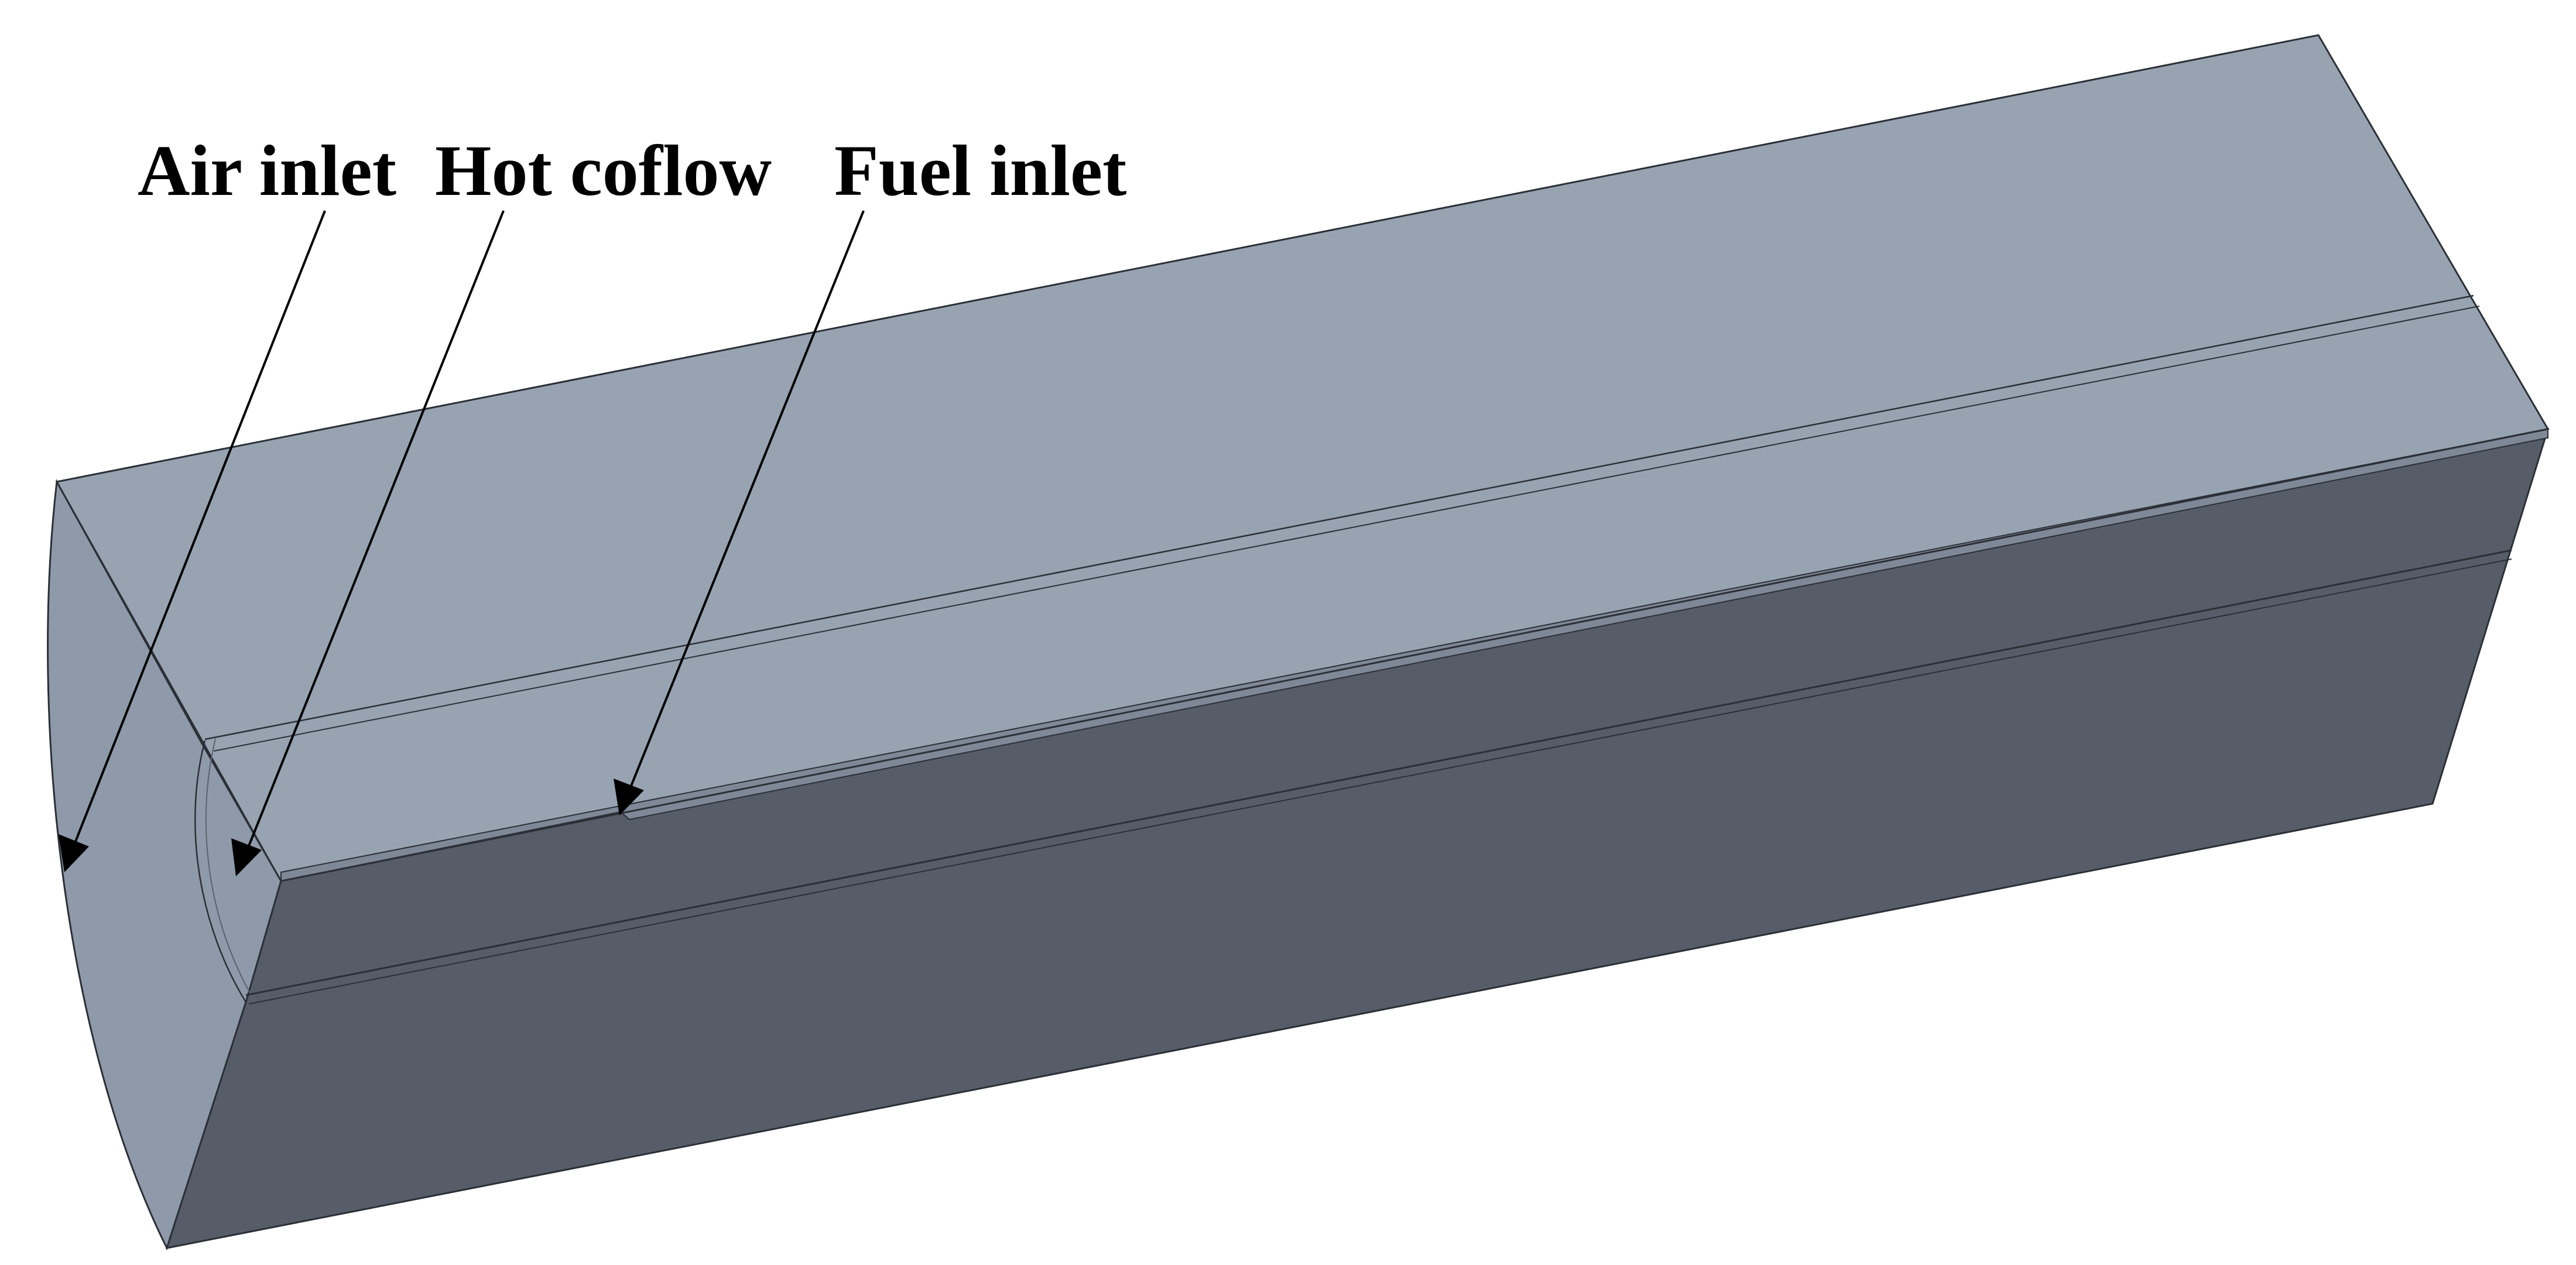 This screenshot has width=2576, height=1265. Describe the element at coordinates (747, 499) in the screenshot. I see `fuel-inlet-arrow-line` at that location.